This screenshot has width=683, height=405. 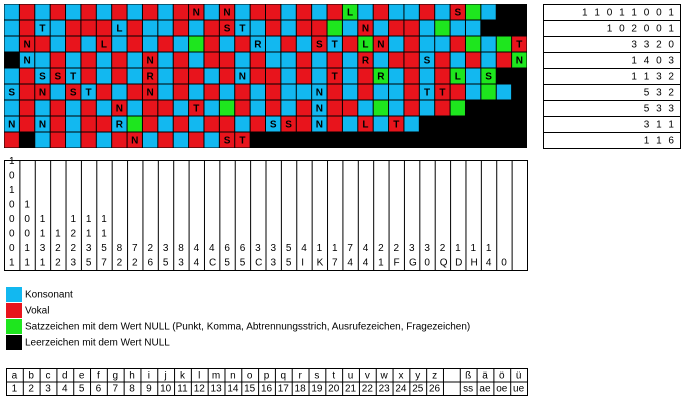 What do you see at coordinates (149, 376) in the screenshot?
I see `alphabet-letter: i` at bounding box center [149, 376].